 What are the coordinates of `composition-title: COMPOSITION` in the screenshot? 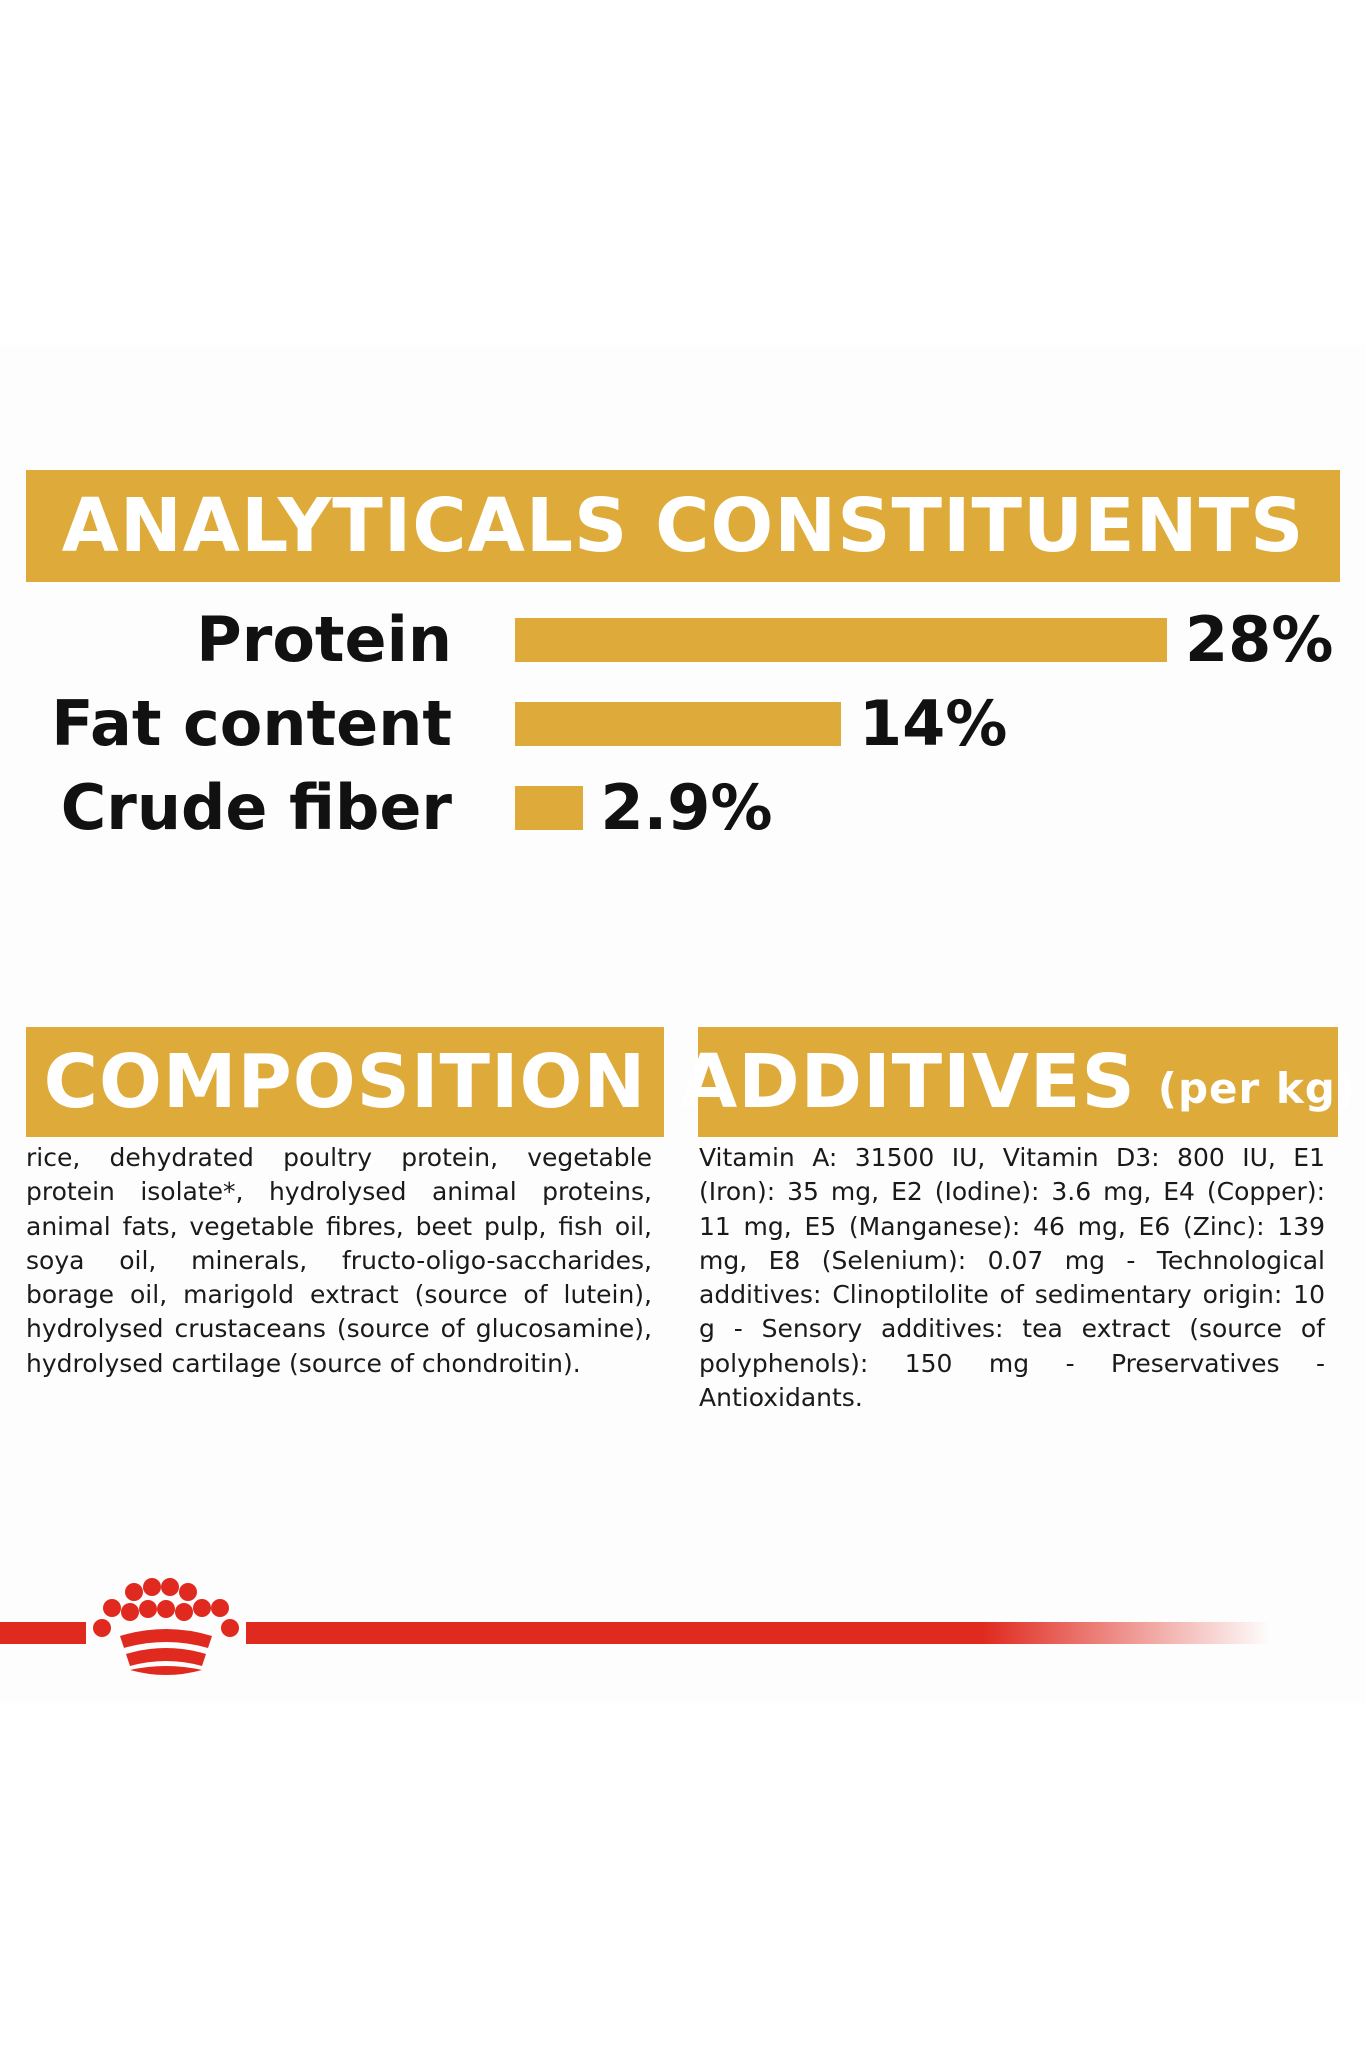 It's located at (345, 1082).